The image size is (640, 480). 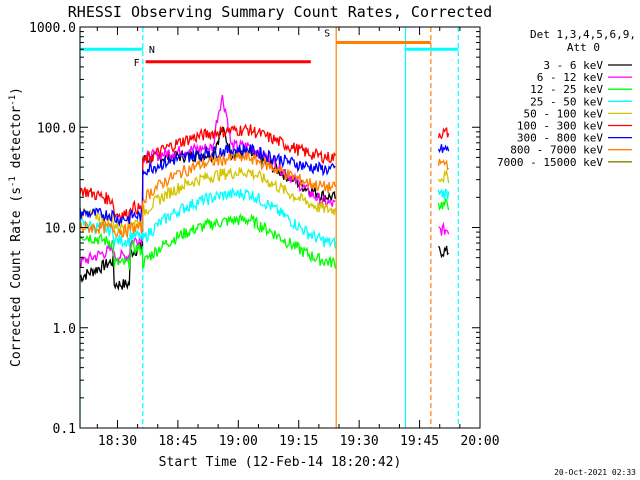 What do you see at coordinates (64, 429) in the screenshot?
I see `y-tick-label: 0.1` at bounding box center [64, 429].